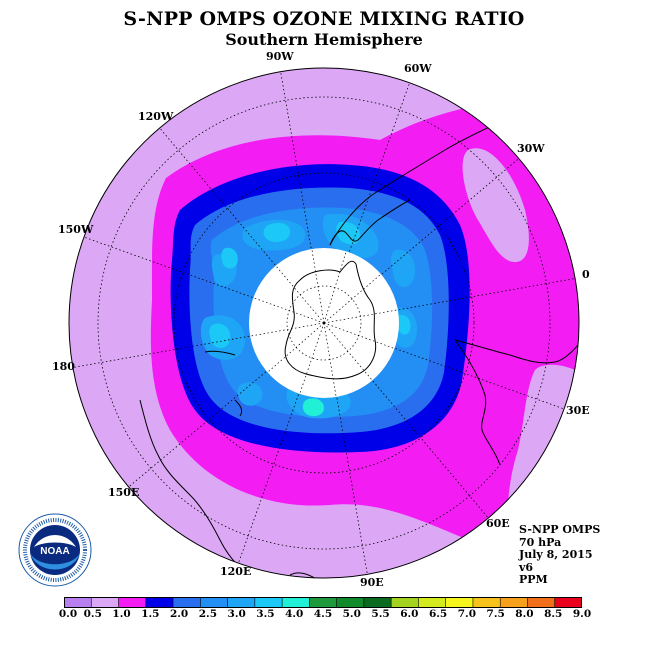 The height and width of the screenshot is (648, 648). What do you see at coordinates (150, 614) in the screenshot?
I see `colorbar-tick-label: 1.5` at bounding box center [150, 614].